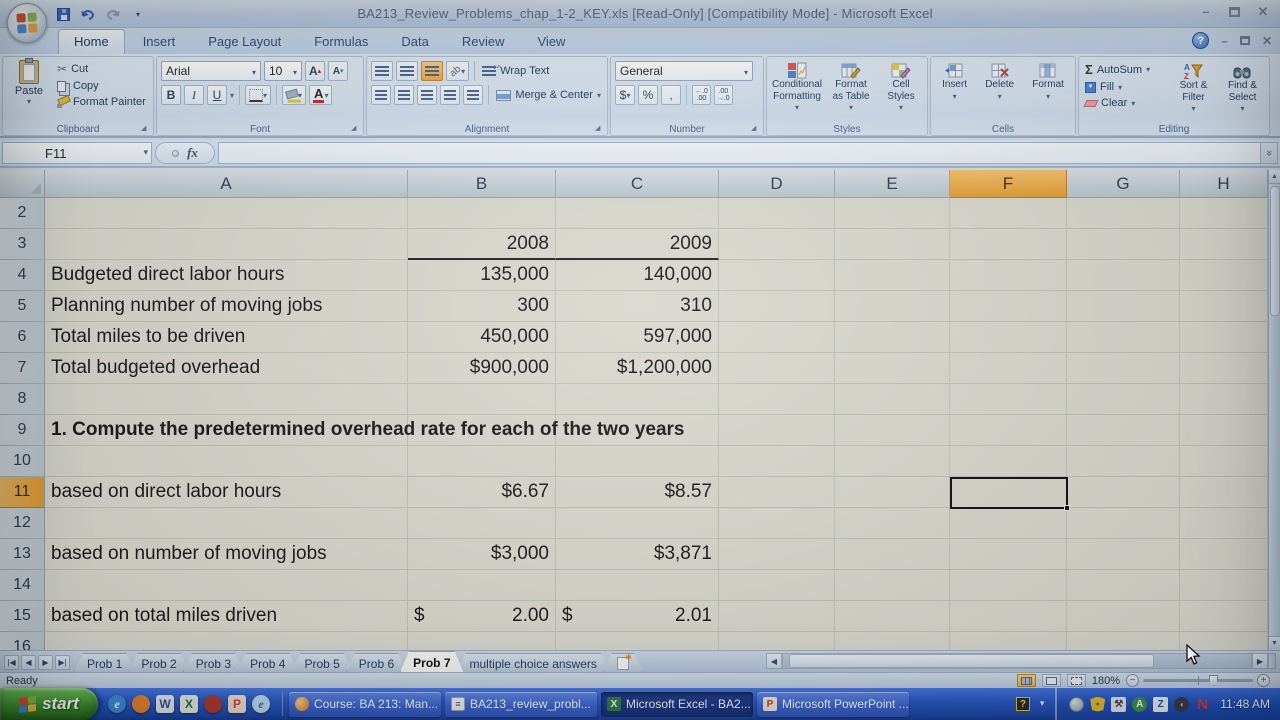 The height and width of the screenshot is (720, 1280). I want to click on cell-E10, so click(892, 461).